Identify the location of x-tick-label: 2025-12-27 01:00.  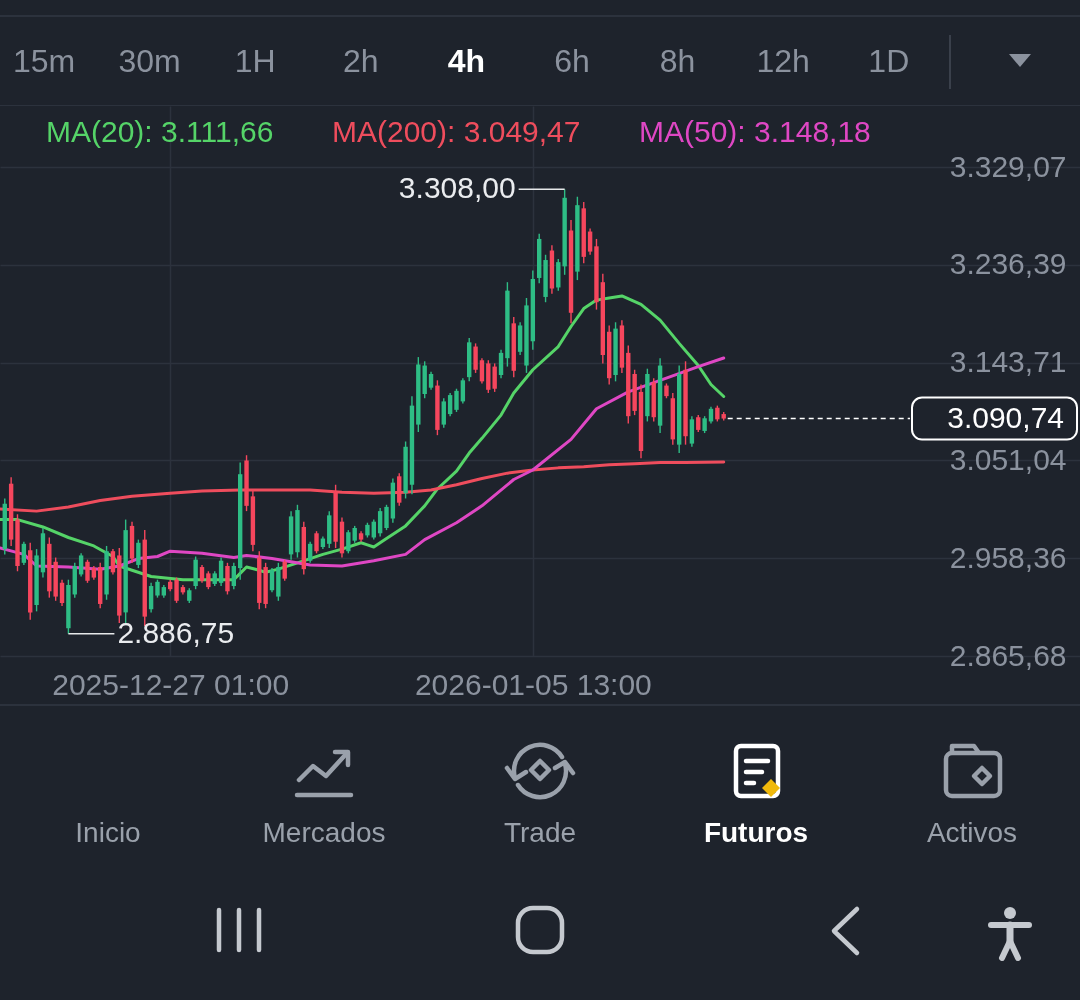
(171, 684).